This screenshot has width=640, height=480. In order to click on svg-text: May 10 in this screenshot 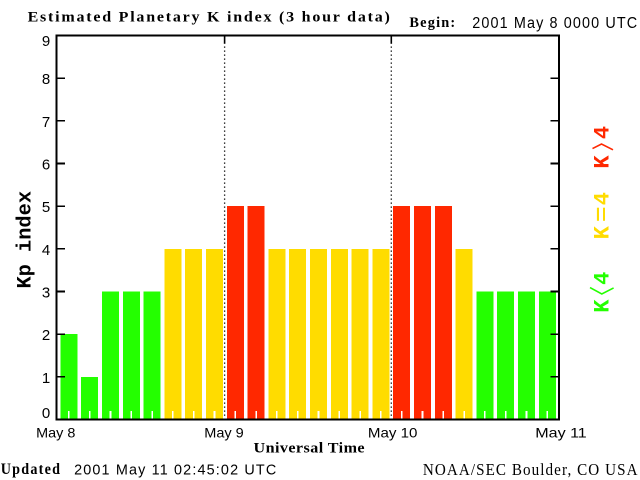, I will do `click(393, 433)`.